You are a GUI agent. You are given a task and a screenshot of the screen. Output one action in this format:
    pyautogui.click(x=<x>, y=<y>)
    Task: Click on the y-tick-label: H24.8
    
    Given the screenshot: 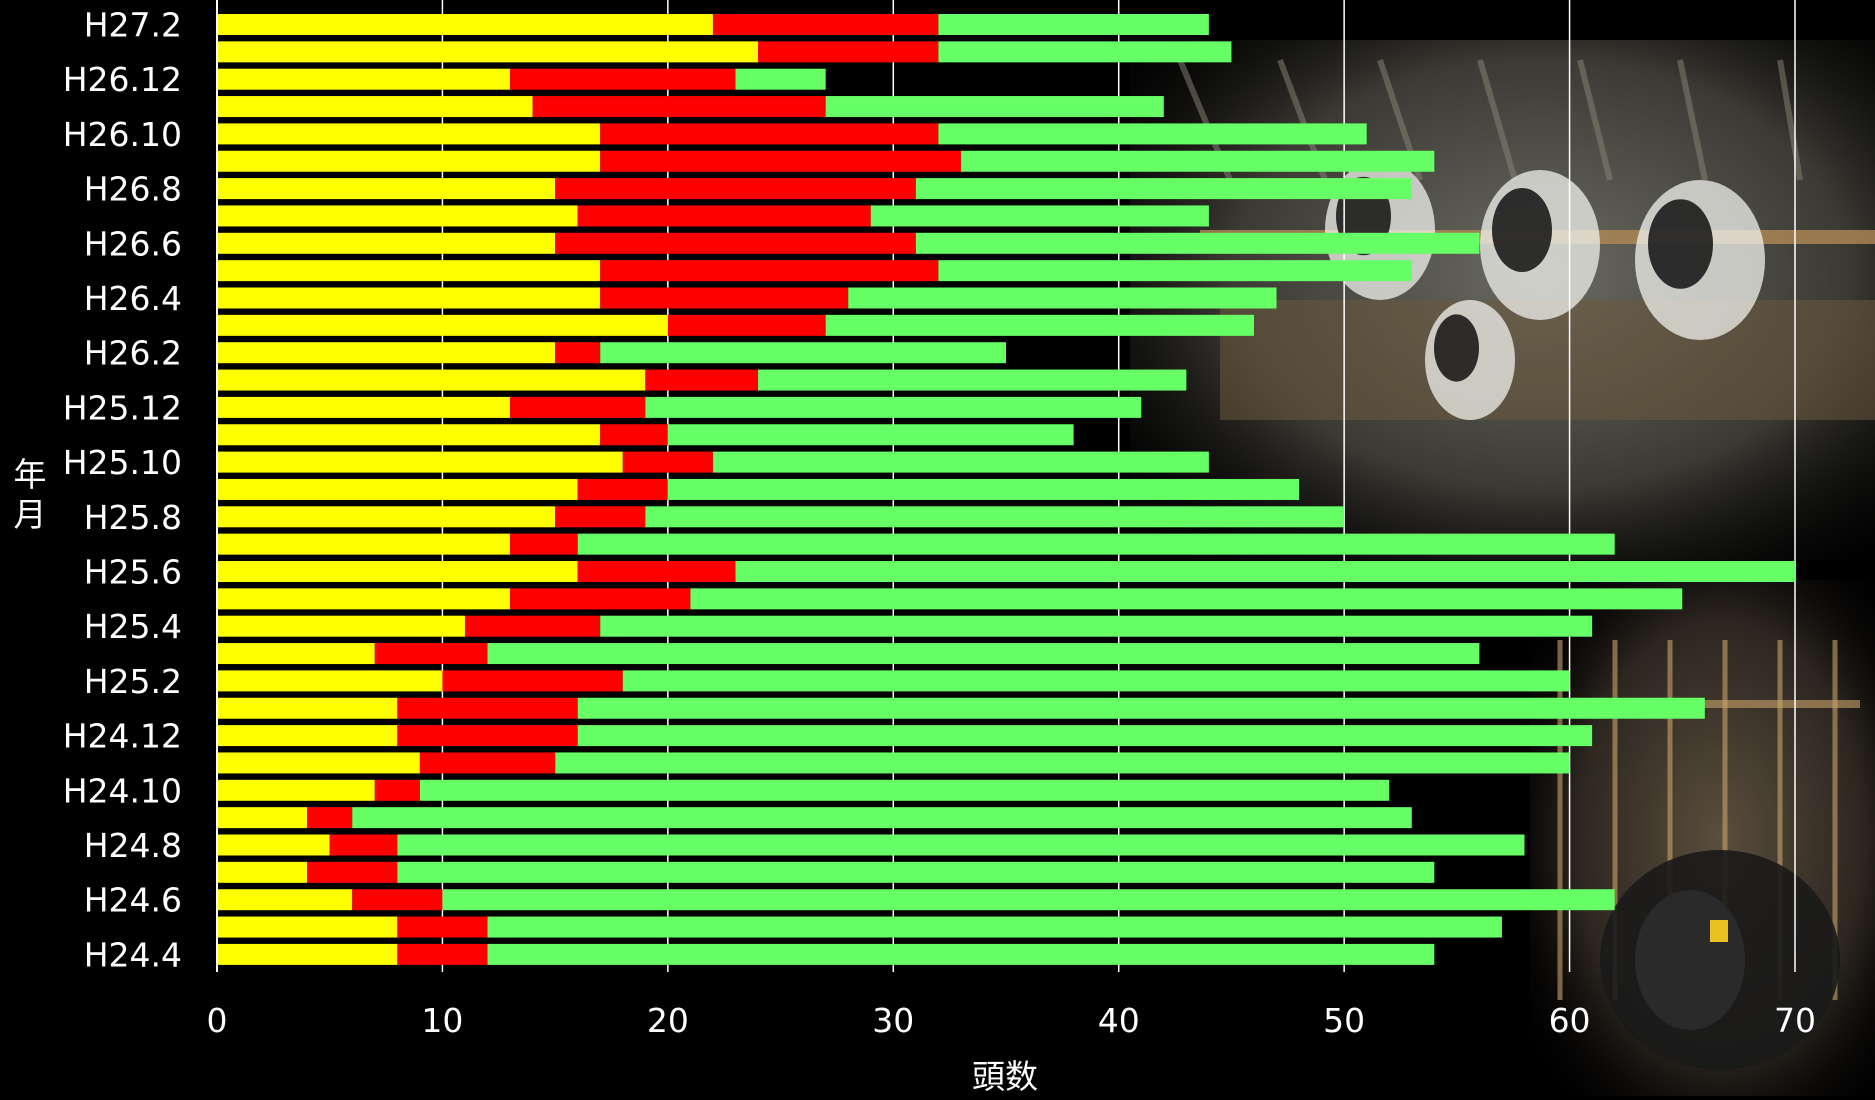 What is the action you would take?
    pyautogui.click(x=133, y=845)
    